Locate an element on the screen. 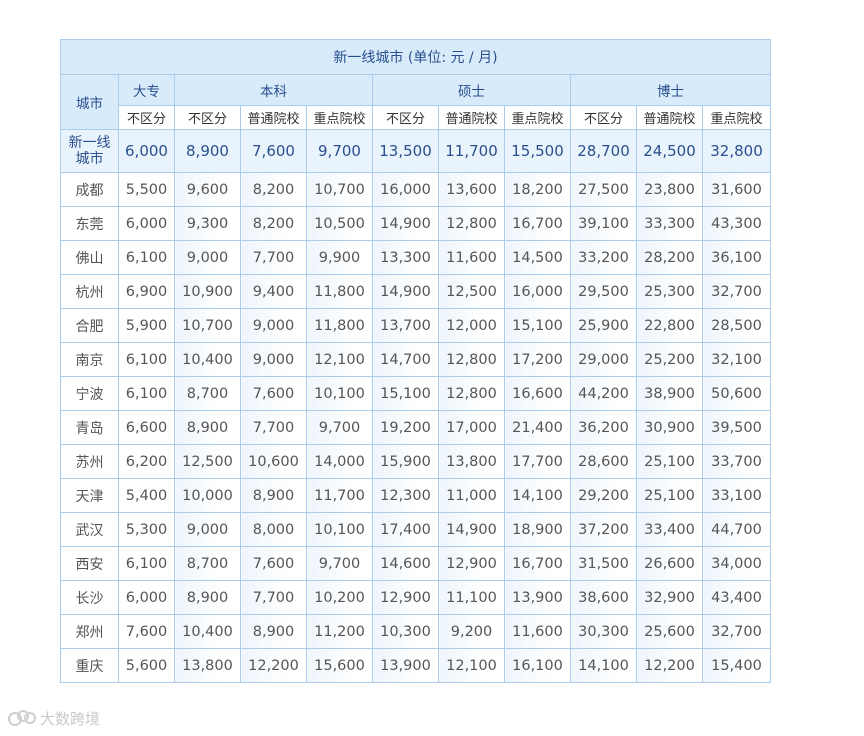 The height and width of the screenshot is (736, 864). value-cell: 33,300 is located at coordinates (669, 223).